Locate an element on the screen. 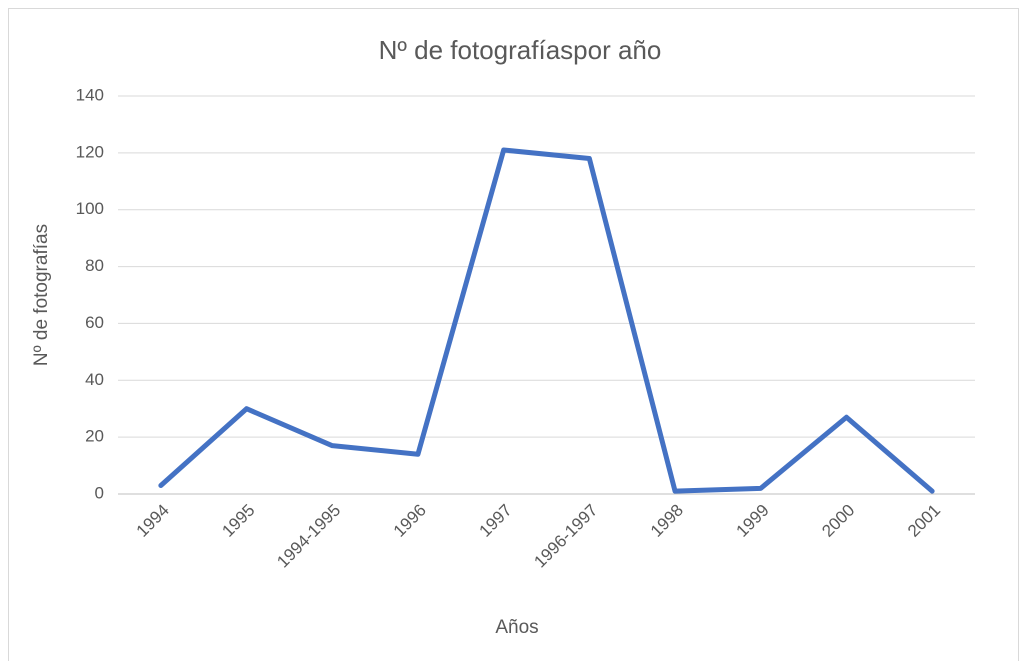 This screenshot has width=1025, height=661. y-tick-label: 120 is located at coordinates (90, 151).